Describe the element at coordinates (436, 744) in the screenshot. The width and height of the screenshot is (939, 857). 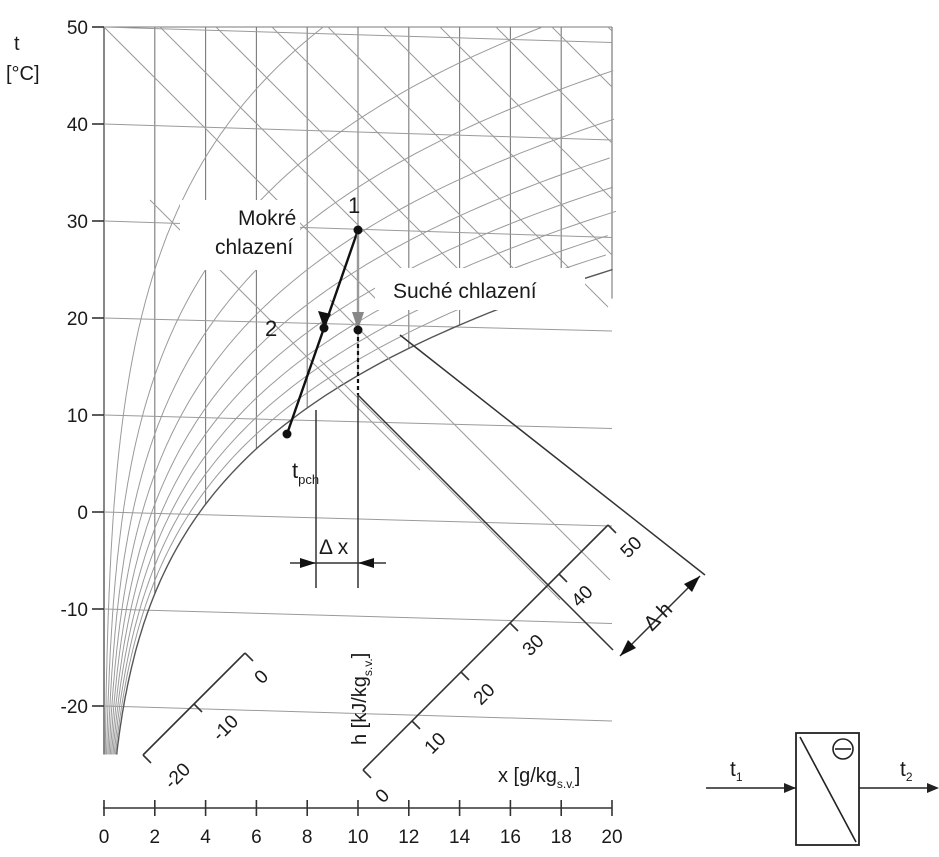
I see `h-tick-label: 10` at that location.